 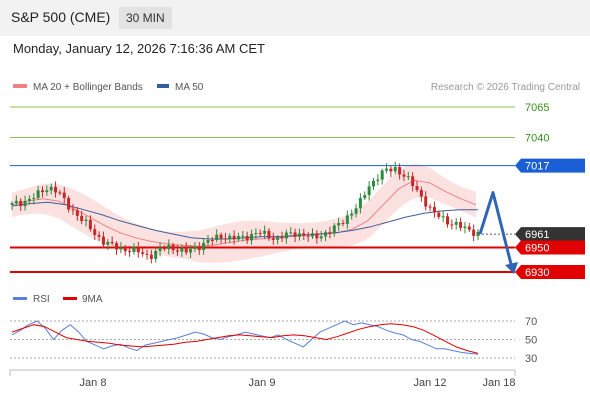 I want to click on level-label-7040: 7040, so click(x=537, y=139).